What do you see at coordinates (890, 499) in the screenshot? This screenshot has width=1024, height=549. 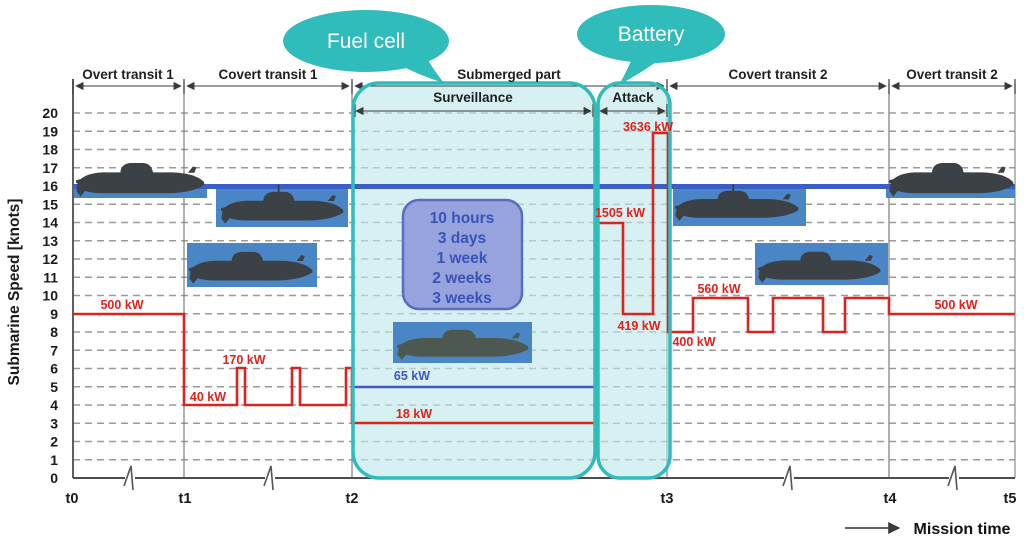 I see `x-tick-label: t4` at bounding box center [890, 499].